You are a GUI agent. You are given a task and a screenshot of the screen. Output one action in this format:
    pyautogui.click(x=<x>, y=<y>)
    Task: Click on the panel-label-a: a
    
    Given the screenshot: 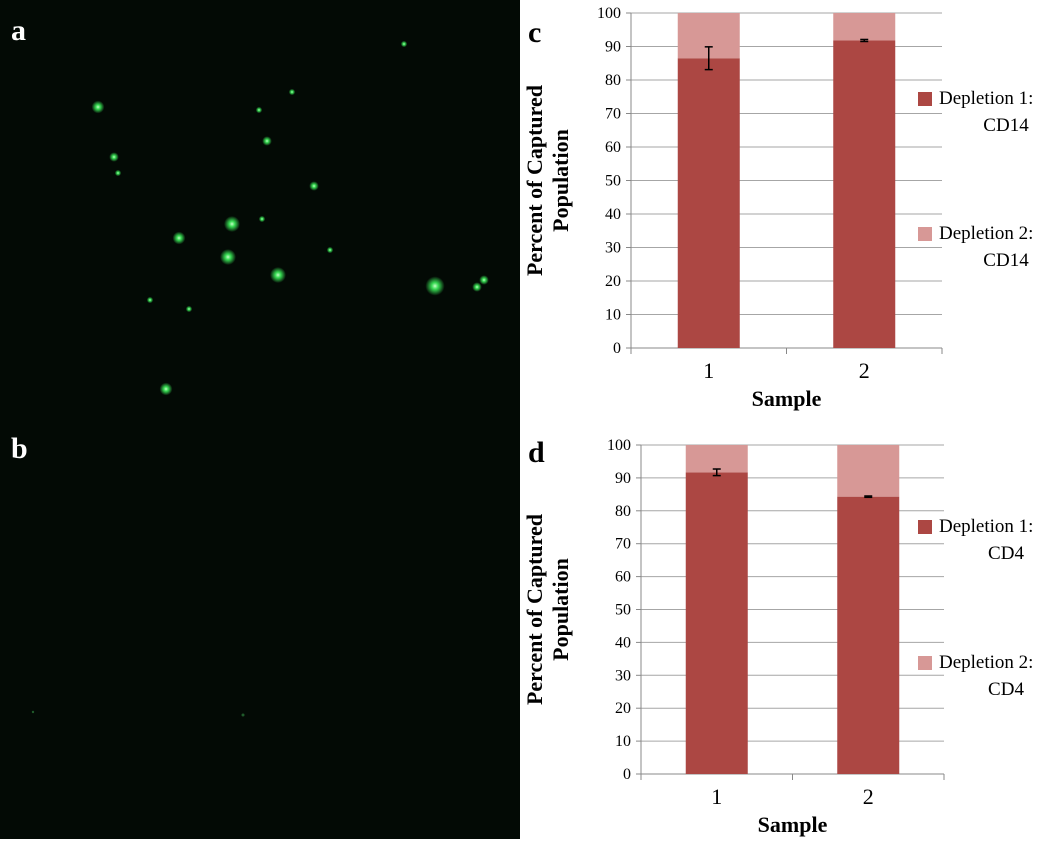 What is the action you would take?
    pyautogui.click(x=18, y=30)
    